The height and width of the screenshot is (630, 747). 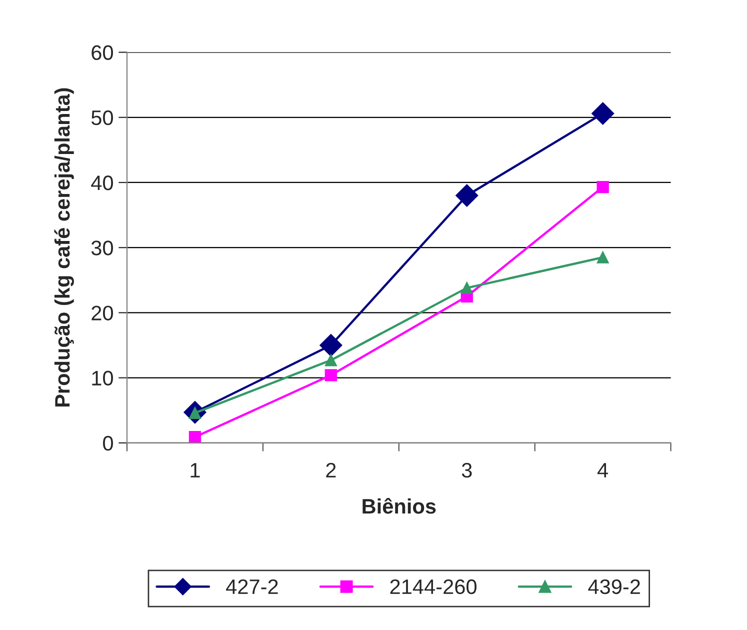 I want to click on y-tick-label: 20, so click(x=102, y=313).